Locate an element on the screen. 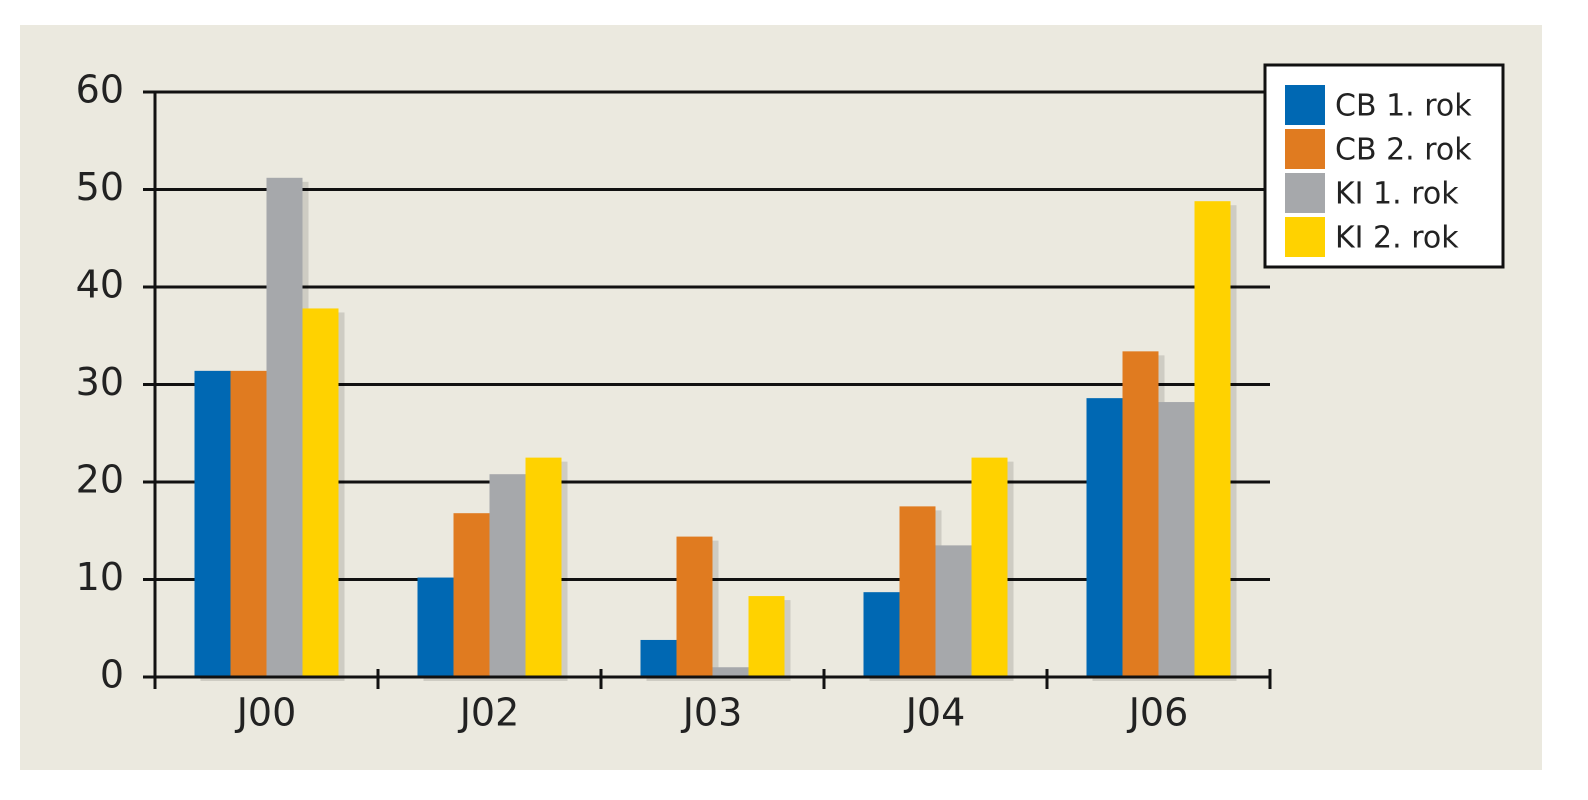 The width and height of the screenshot is (1588, 800). x-tick-label: J00 is located at coordinates (266, 713).